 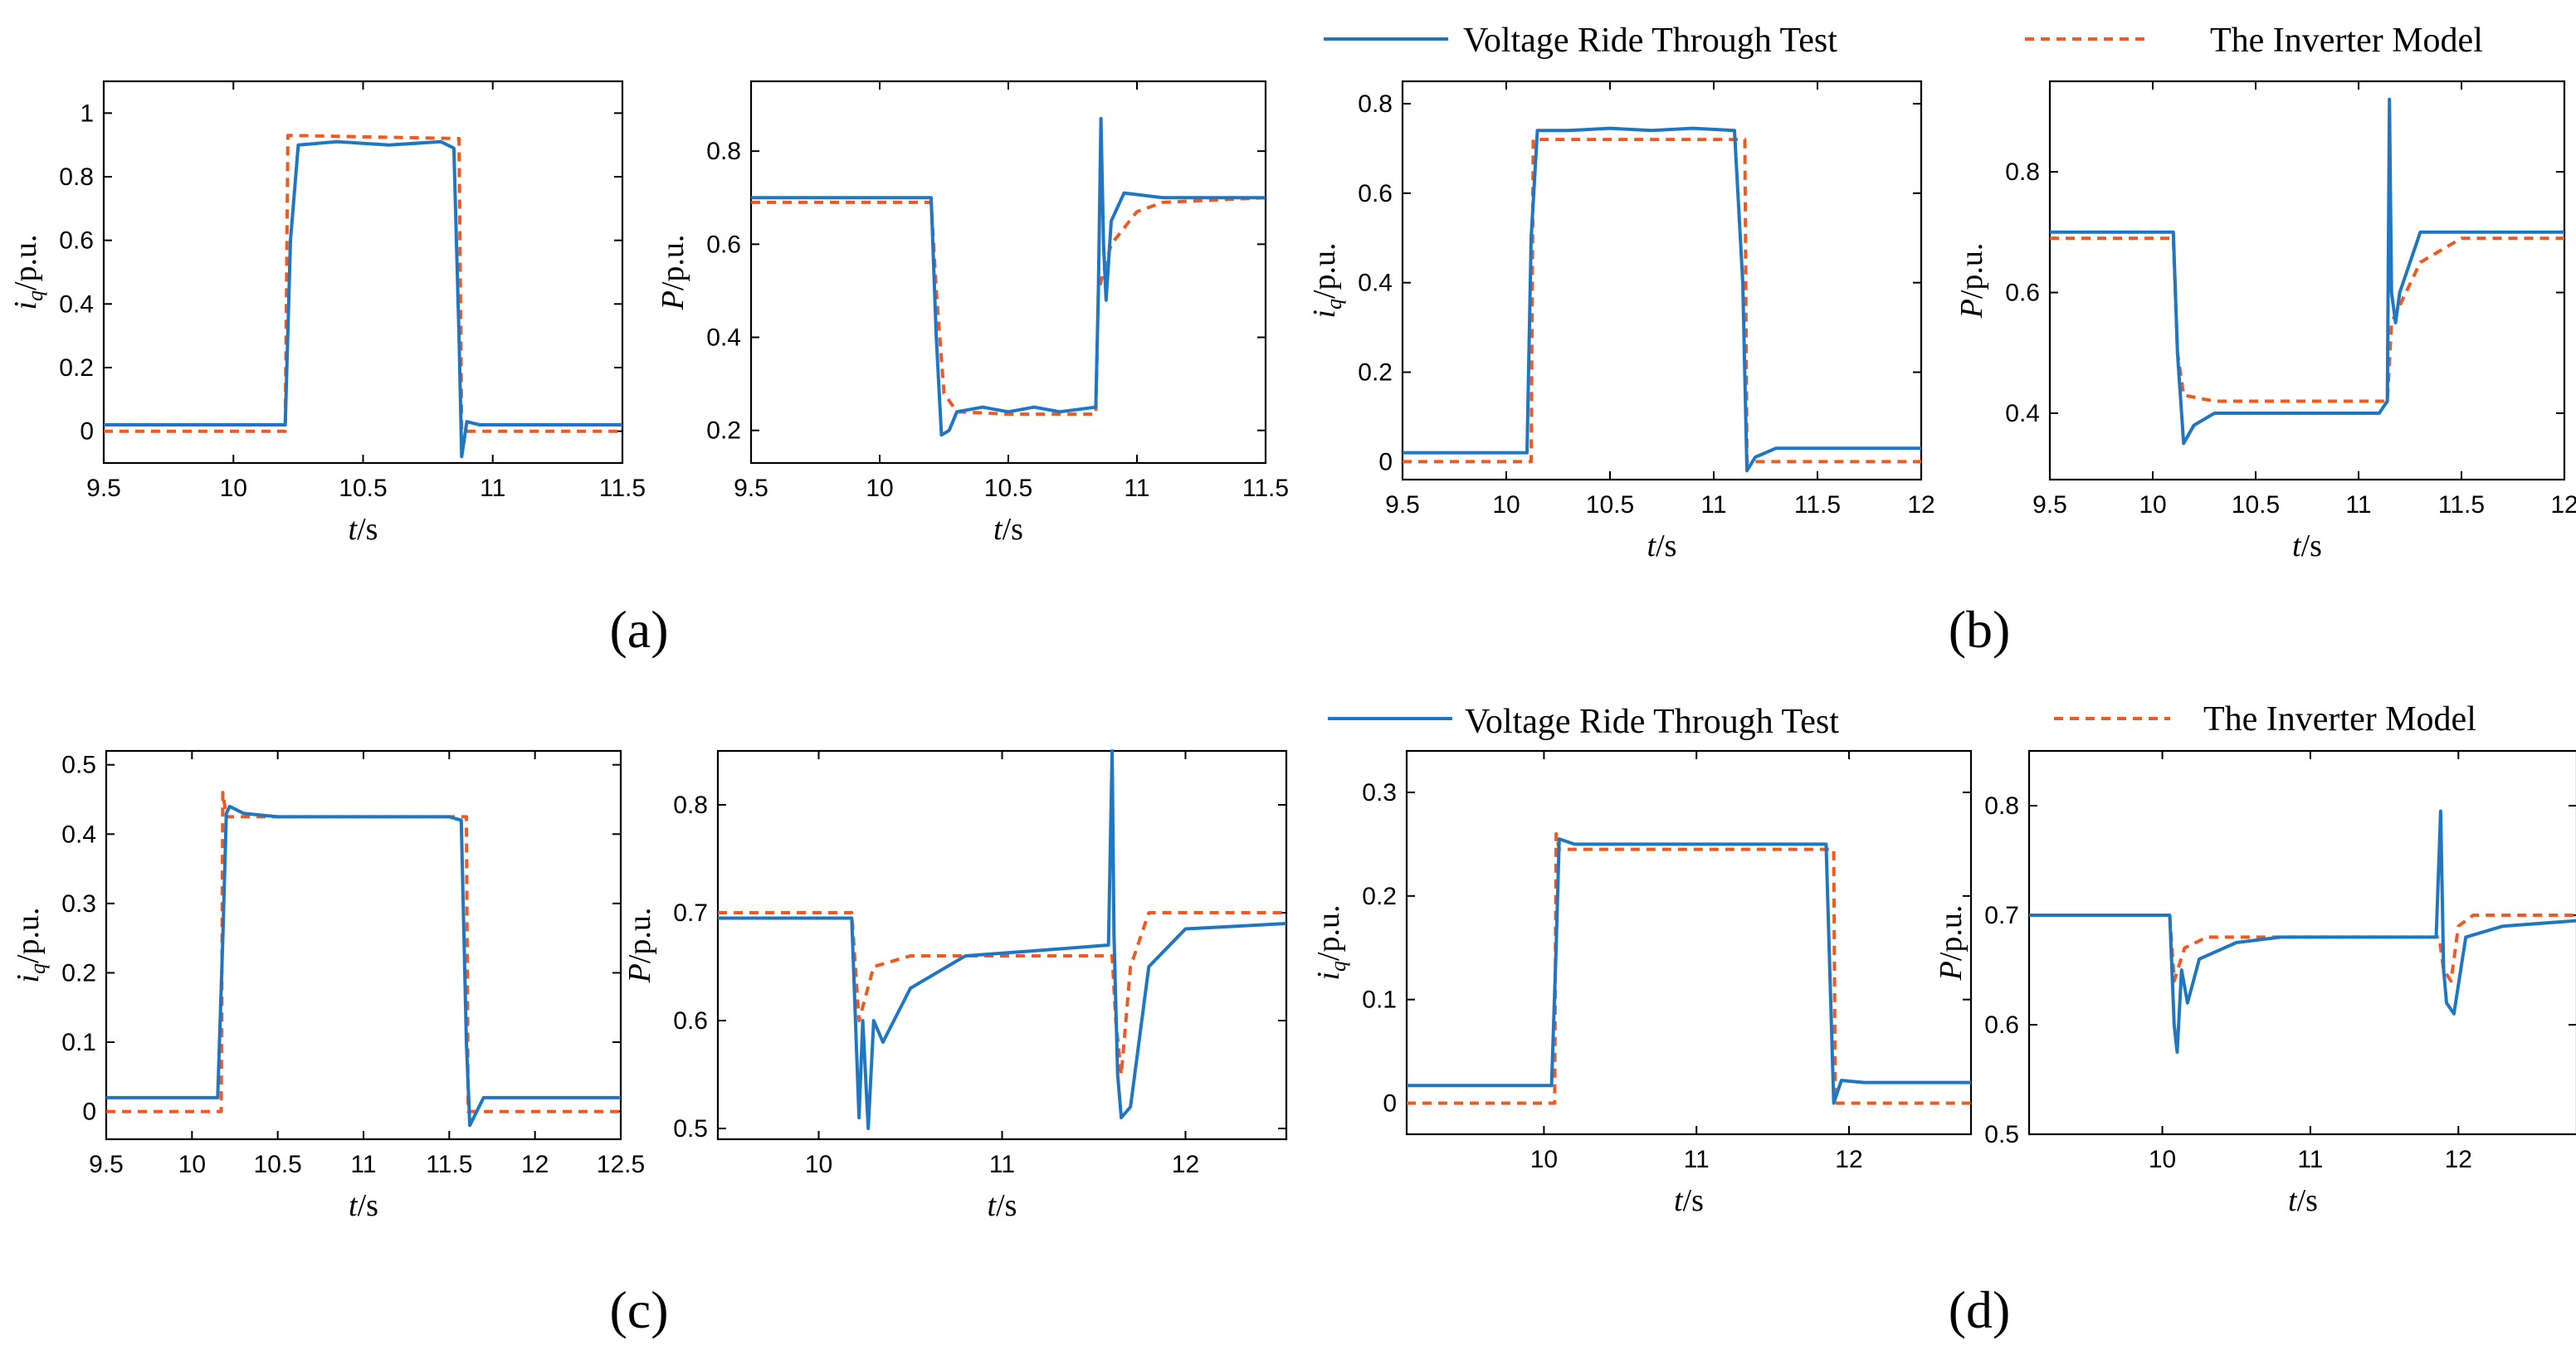 I want to click on legend-top-model-label: The Inverter Model, so click(x=2347, y=41).